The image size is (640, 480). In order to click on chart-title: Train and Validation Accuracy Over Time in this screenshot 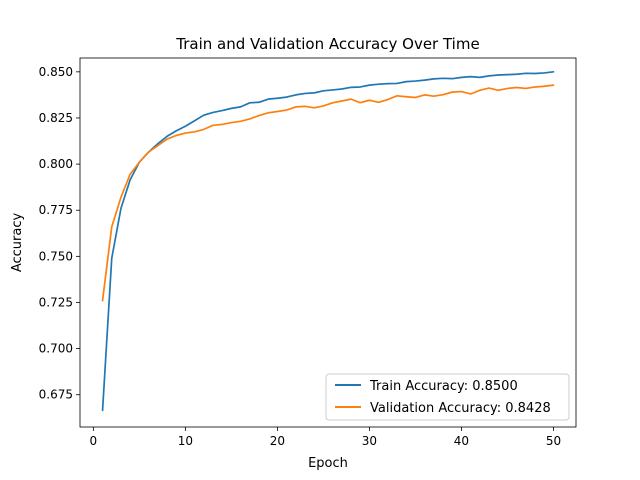, I will do `click(327, 44)`.